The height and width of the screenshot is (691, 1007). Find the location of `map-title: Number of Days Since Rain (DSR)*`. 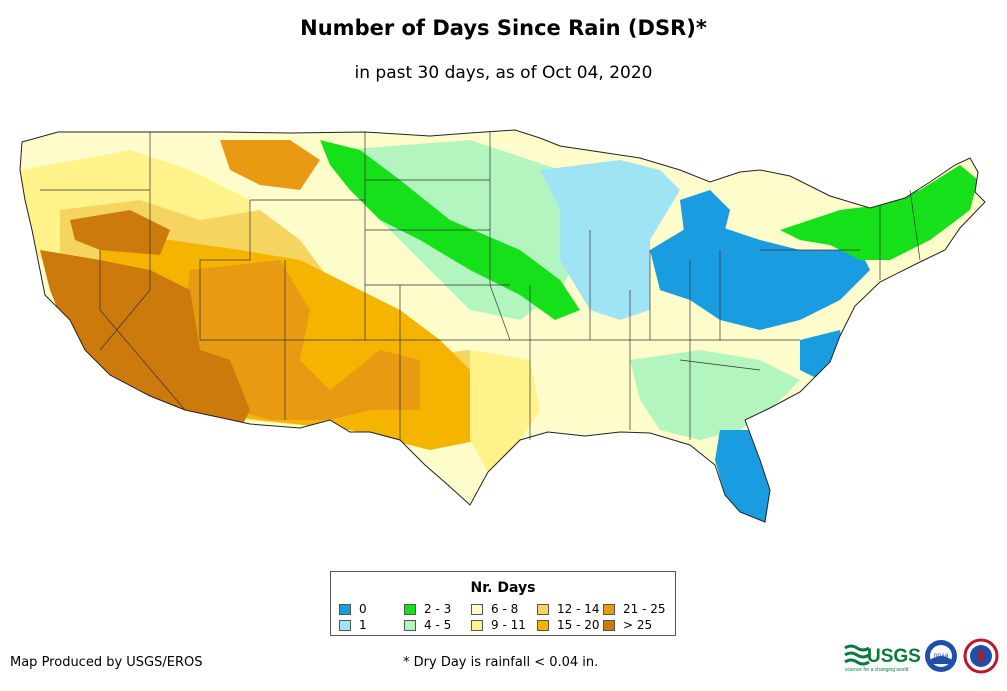

map-title: Number of Days Since Rain (DSR)* is located at coordinates (503, 28).